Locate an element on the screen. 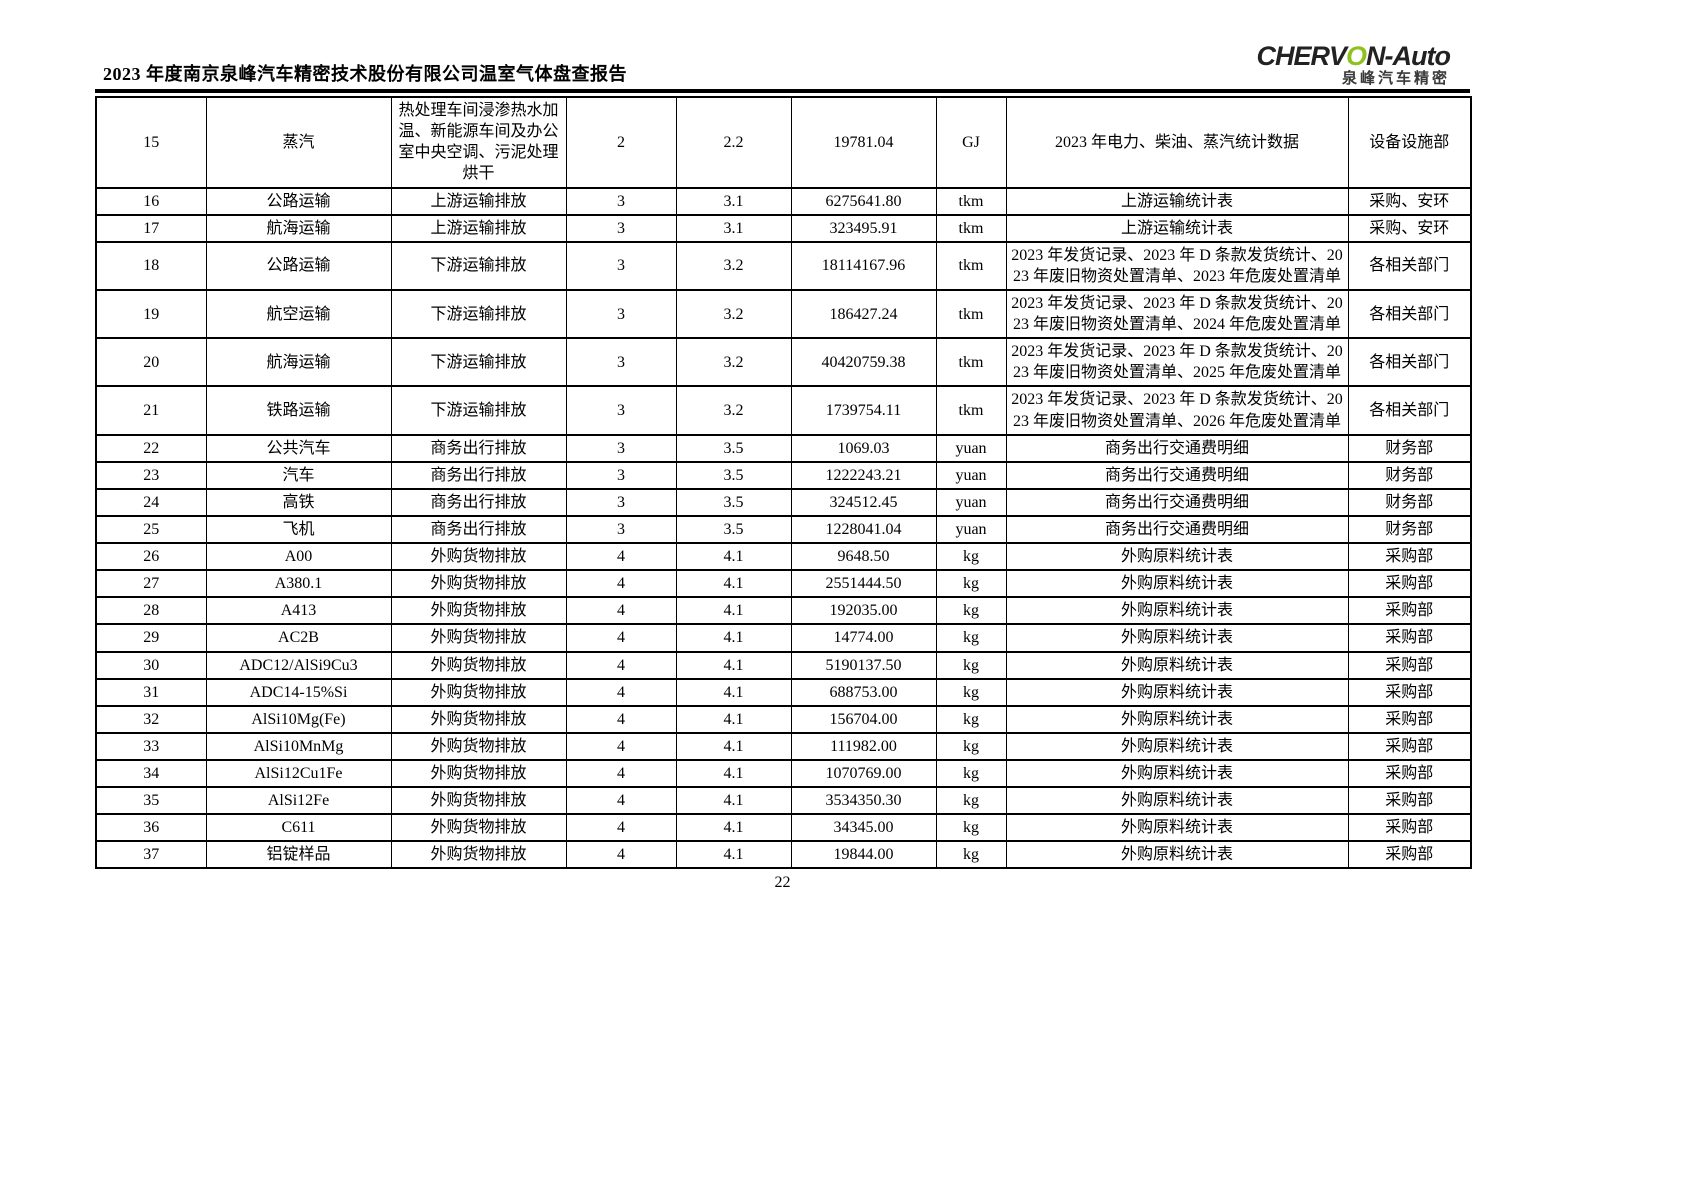 The image size is (1684, 1191). cell-no: 37 is located at coordinates (151, 855).